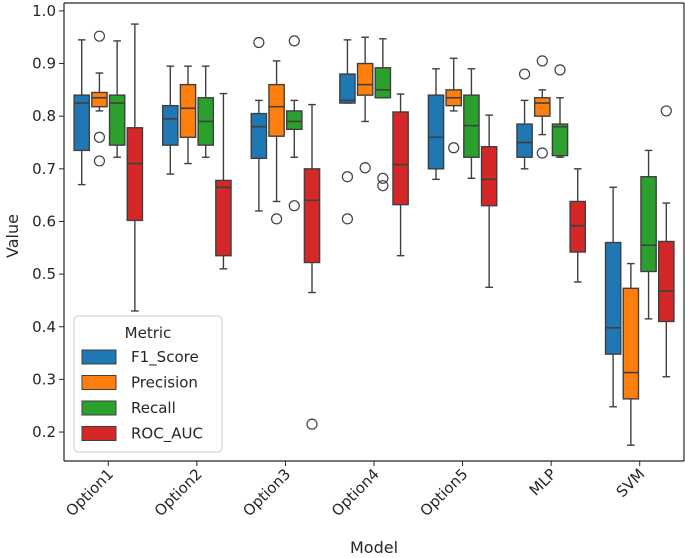  I want to click on box-ROC_AUC-Option4, so click(400, 175).